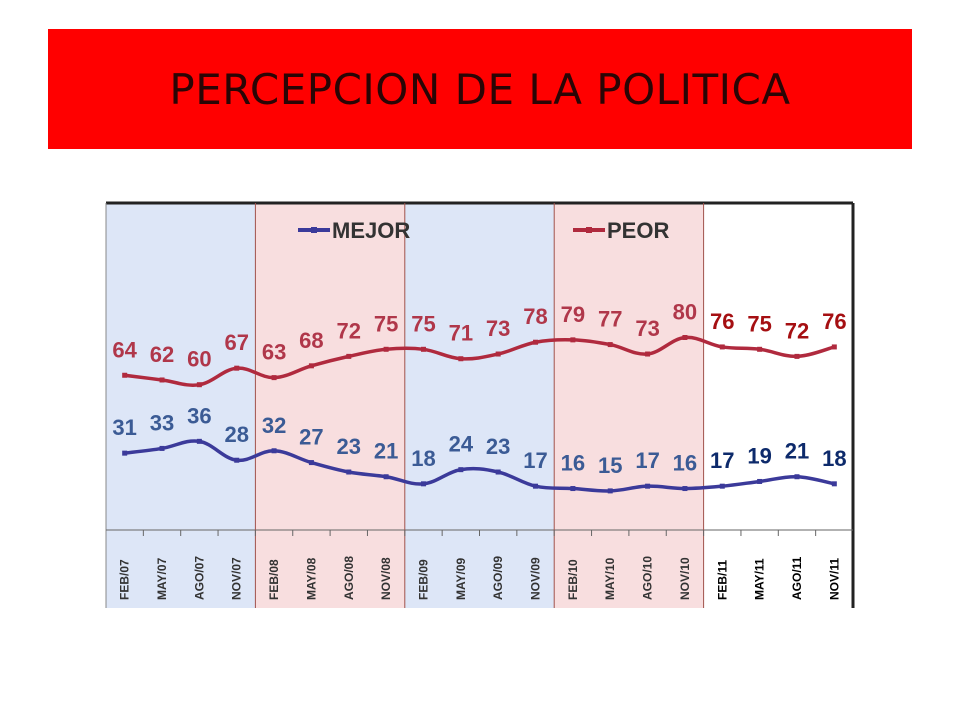 The width and height of the screenshot is (960, 720). Describe the element at coordinates (125, 579) in the screenshot. I see `x-tick-label: FEB/07` at that location.